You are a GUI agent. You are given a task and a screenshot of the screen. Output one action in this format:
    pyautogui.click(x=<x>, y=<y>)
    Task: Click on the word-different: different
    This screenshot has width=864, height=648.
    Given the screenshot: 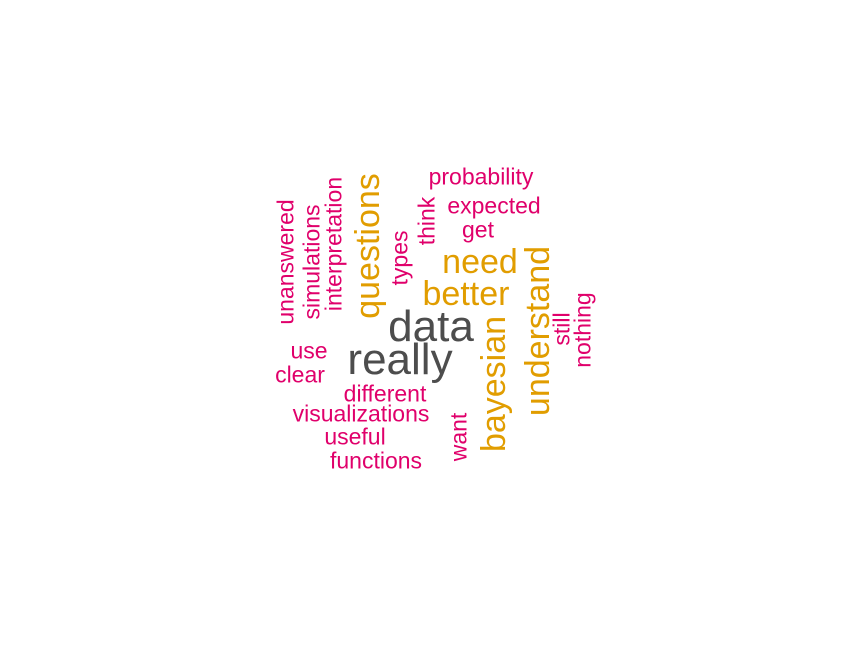 What is the action you would take?
    pyautogui.click(x=385, y=393)
    